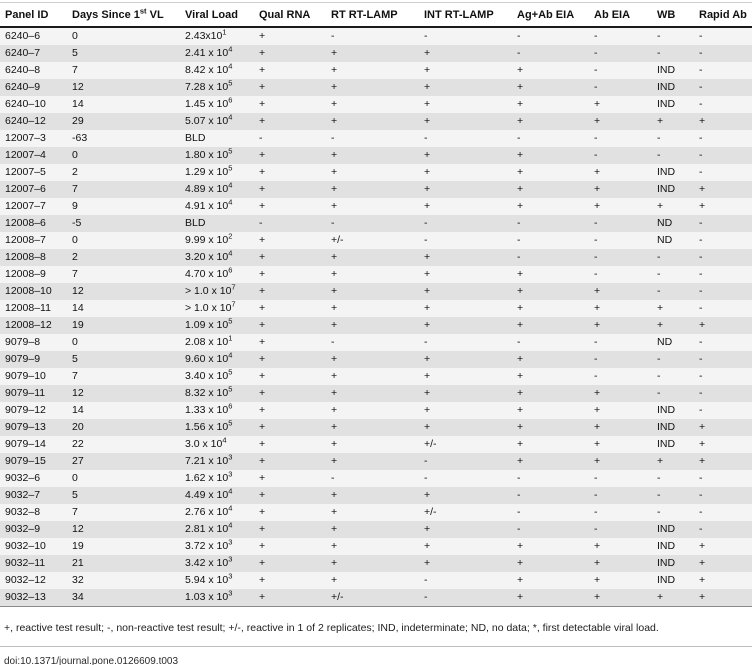 The height and width of the screenshot is (665, 752). What do you see at coordinates (75, 359) in the screenshot?
I see `result-cell: 5` at bounding box center [75, 359].